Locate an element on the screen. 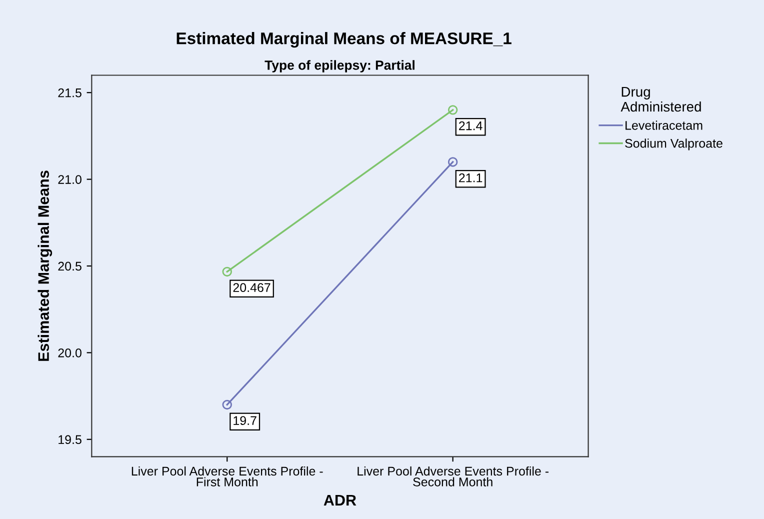  y-tick-label: 20.5 is located at coordinates (70, 266).